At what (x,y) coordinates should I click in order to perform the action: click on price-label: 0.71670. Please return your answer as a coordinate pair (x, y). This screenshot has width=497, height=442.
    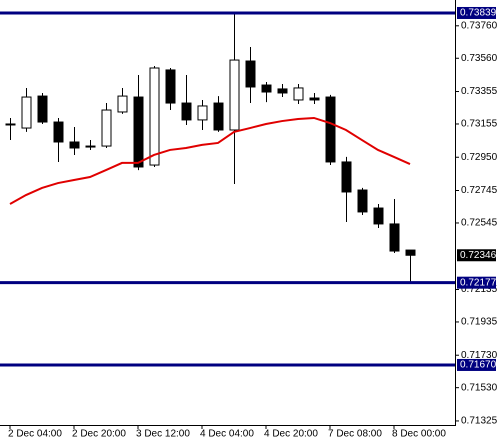
    Looking at the image, I should click on (478, 365).